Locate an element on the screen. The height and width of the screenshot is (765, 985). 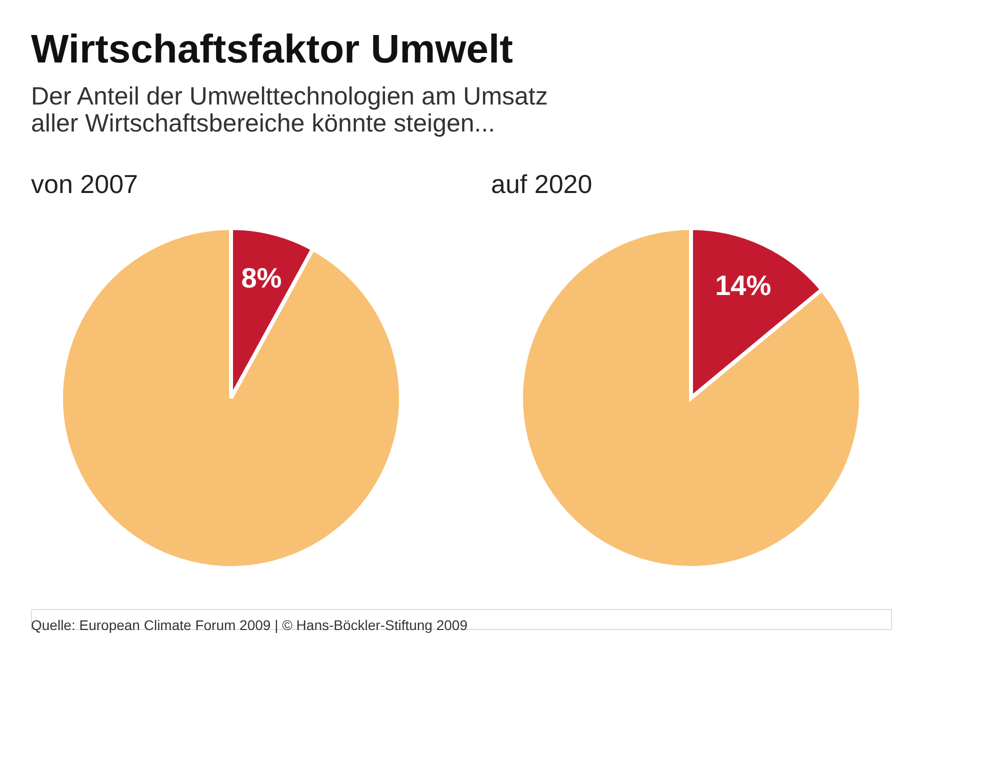
text: Wirtschaftsfaktor Umwelt is located at coordinates (272, 50).